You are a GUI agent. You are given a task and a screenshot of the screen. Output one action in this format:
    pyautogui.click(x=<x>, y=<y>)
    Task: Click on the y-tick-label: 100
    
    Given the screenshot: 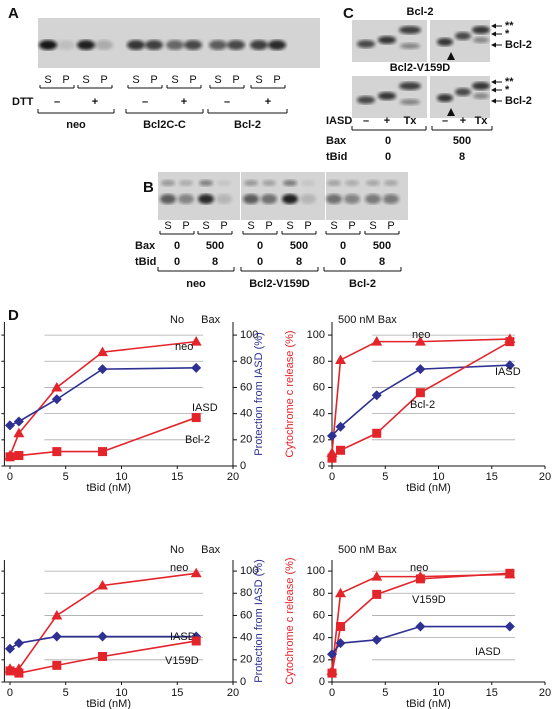 What is the action you would take?
    pyautogui.click(x=316, y=571)
    